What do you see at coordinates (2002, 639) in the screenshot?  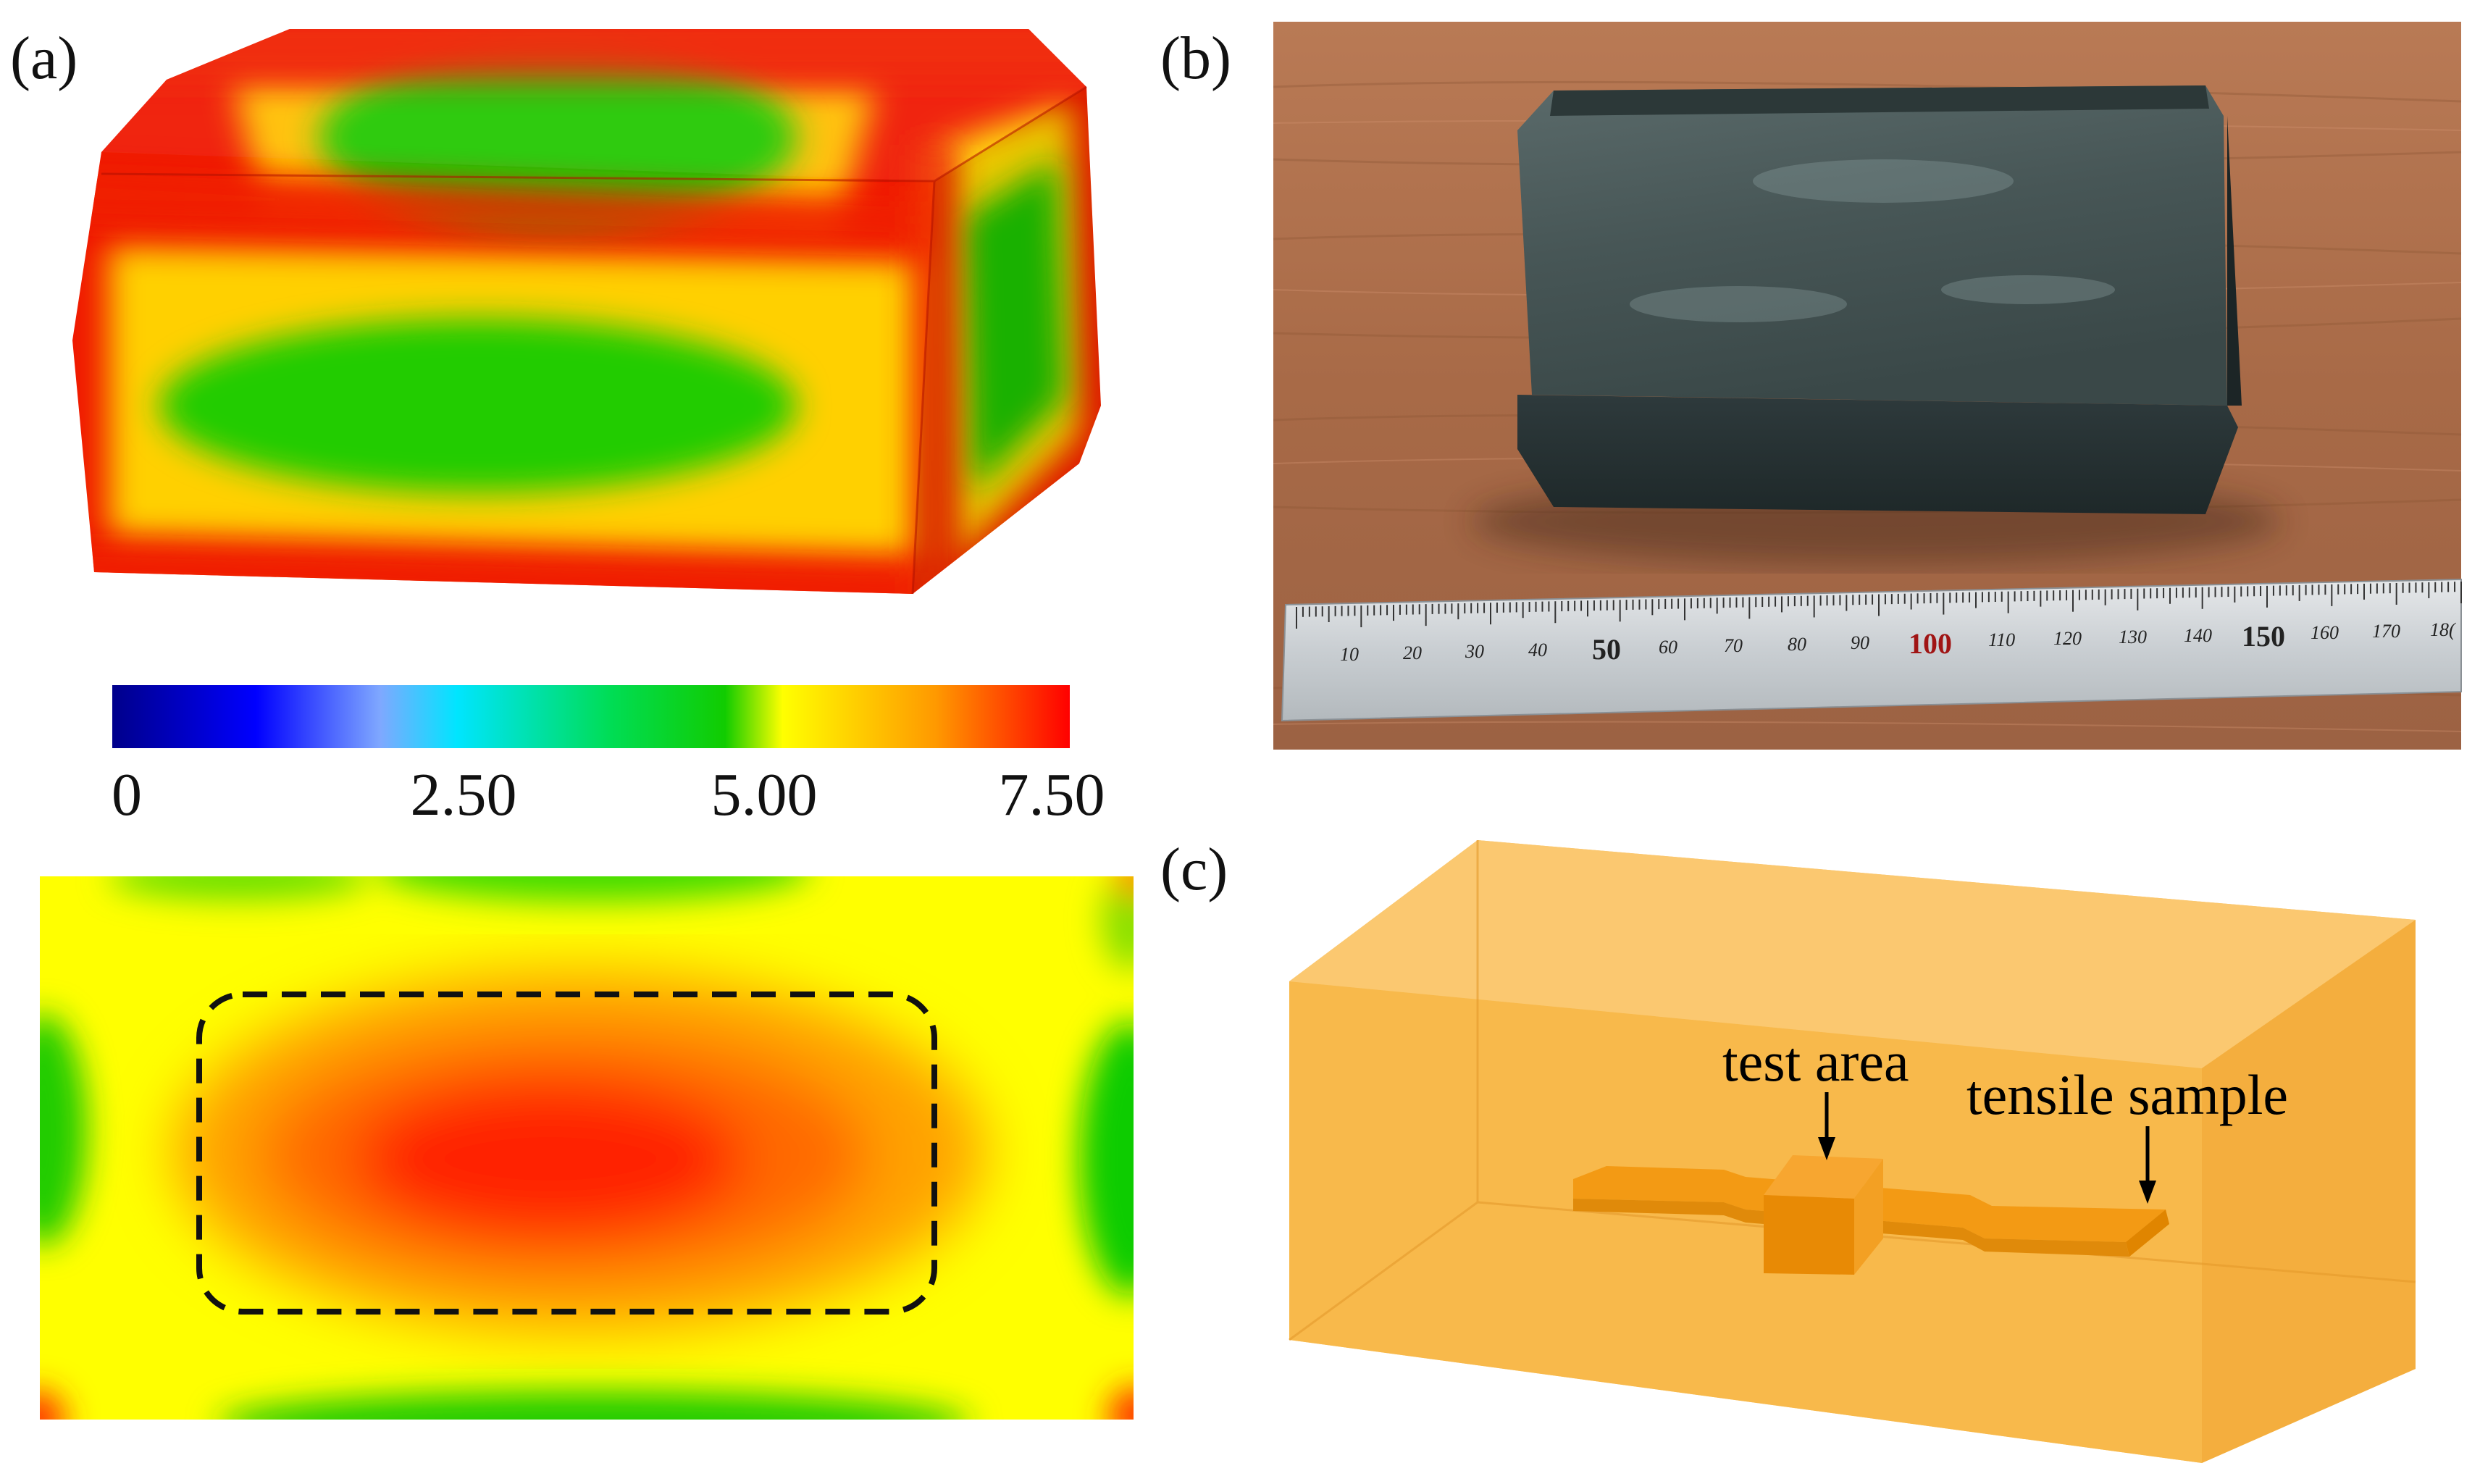 I see `ruler-label: 110` at bounding box center [2002, 639].